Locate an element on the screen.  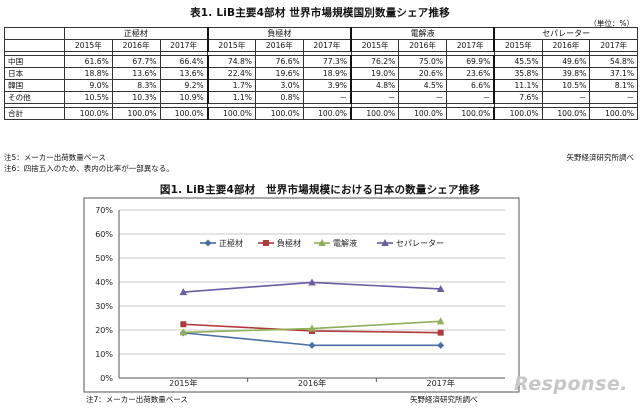
y-tick-label: 70% is located at coordinates (104, 210).